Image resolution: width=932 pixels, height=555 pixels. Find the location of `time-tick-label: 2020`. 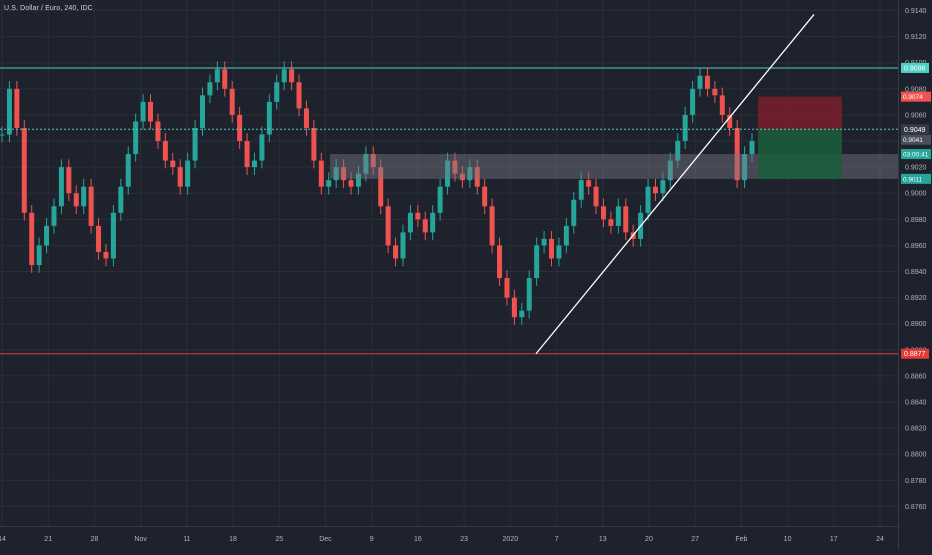

time-tick-label: 2020 is located at coordinates (511, 539).